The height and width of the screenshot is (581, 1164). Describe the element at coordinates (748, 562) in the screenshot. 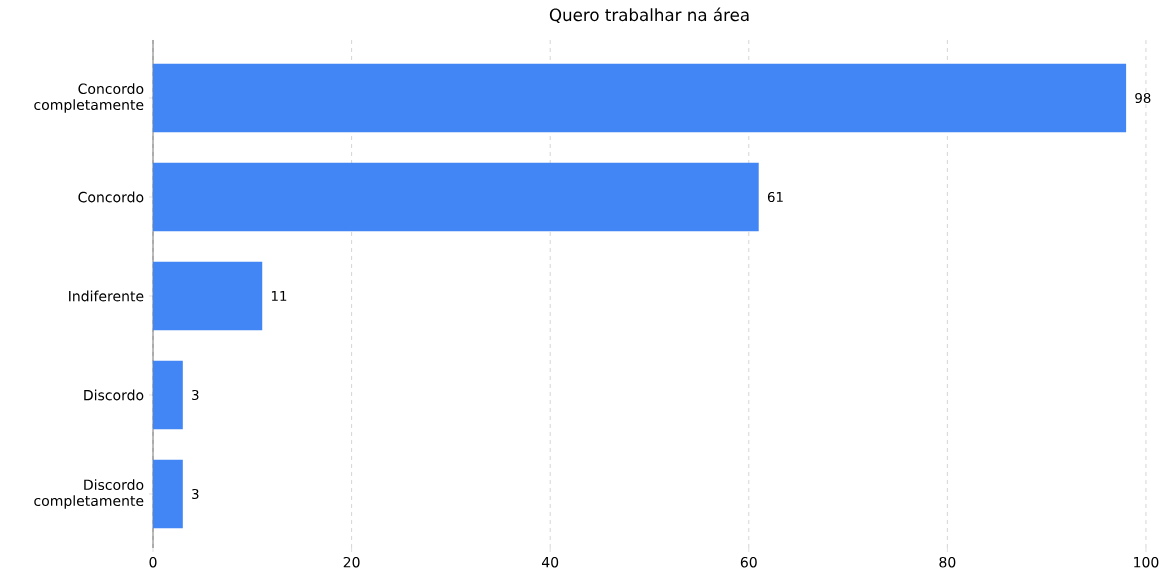

I see `x-tick-label: 60` at that location.